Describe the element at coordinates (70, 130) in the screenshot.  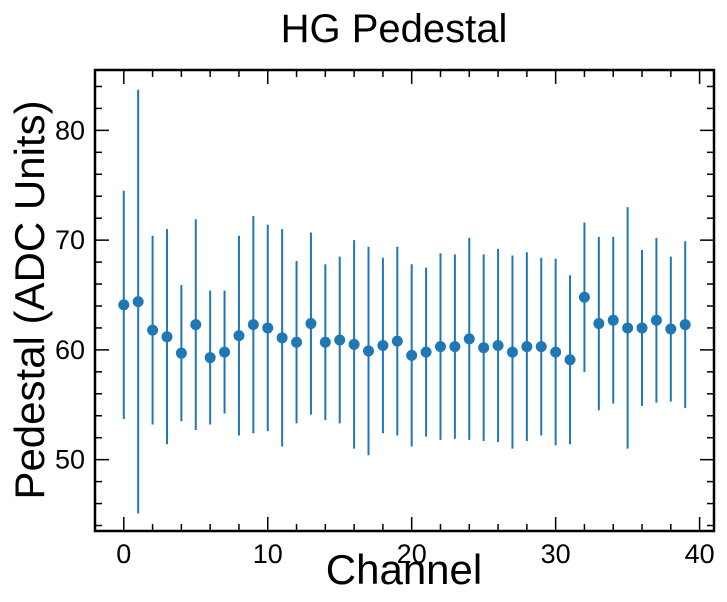
I see `y-tick-label: 80` at that location.